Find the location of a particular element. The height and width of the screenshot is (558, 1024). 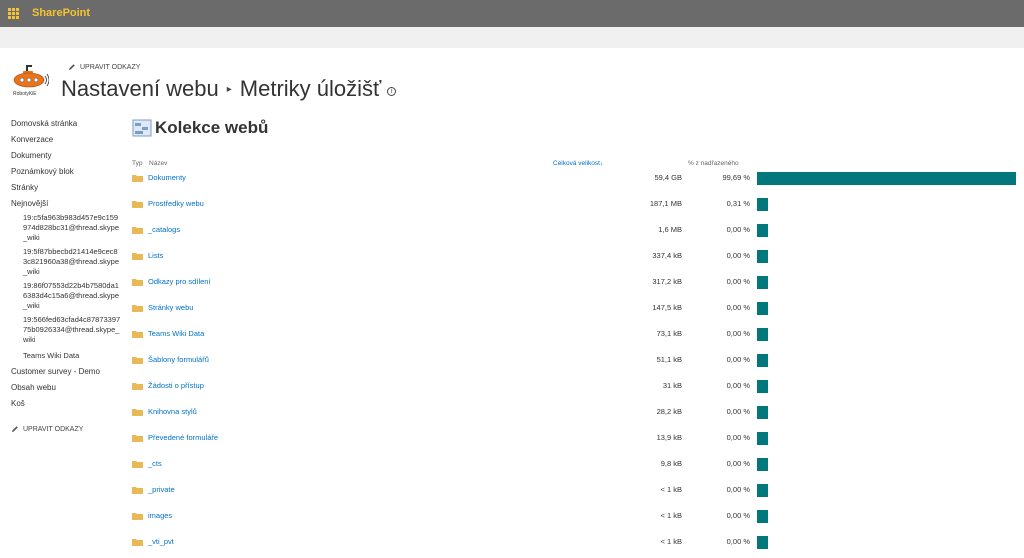

folder-name-link: Teams Wiki Data is located at coordinates (176, 333).